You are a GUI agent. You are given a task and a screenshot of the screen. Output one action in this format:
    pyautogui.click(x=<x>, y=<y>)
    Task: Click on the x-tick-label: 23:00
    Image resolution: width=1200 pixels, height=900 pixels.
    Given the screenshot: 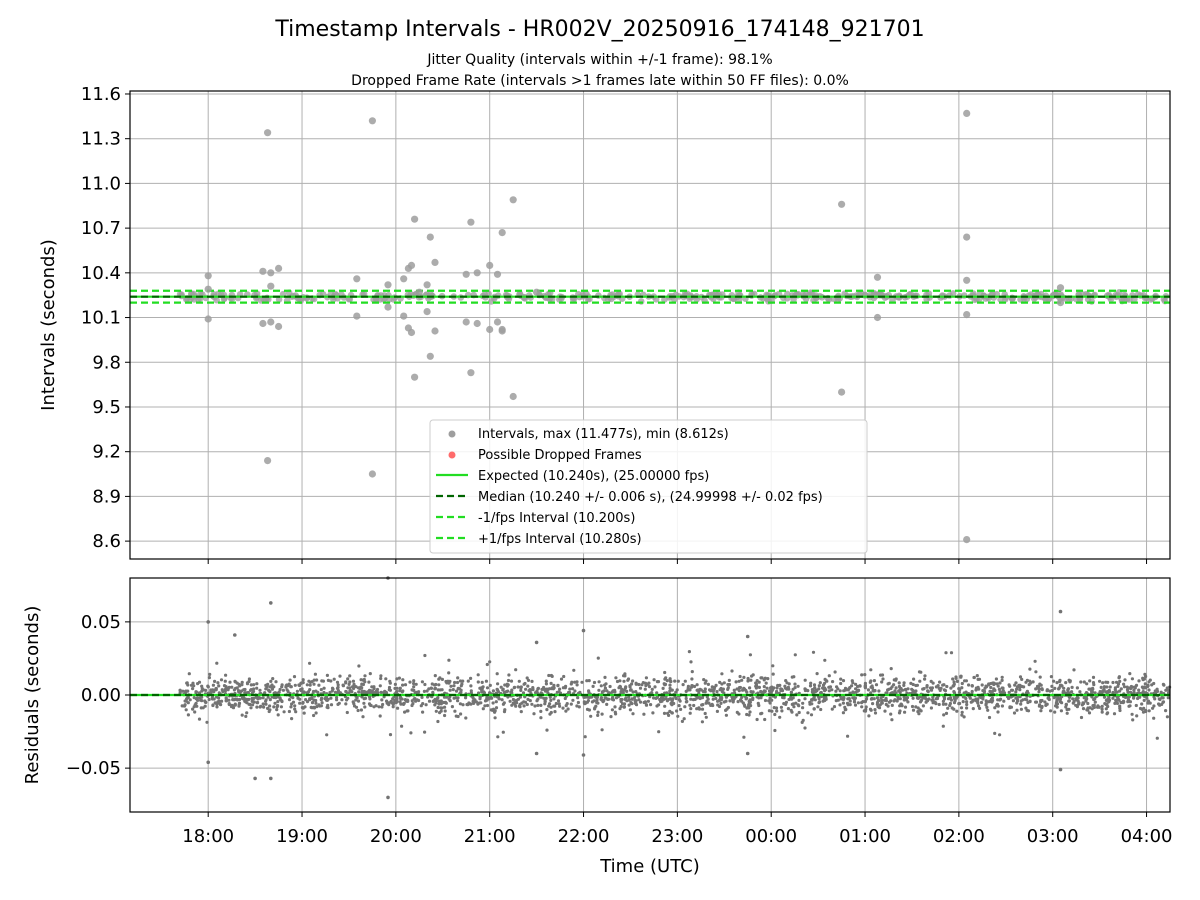 What is the action you would take?
    pyautogui.click(x=677, y=836)
    